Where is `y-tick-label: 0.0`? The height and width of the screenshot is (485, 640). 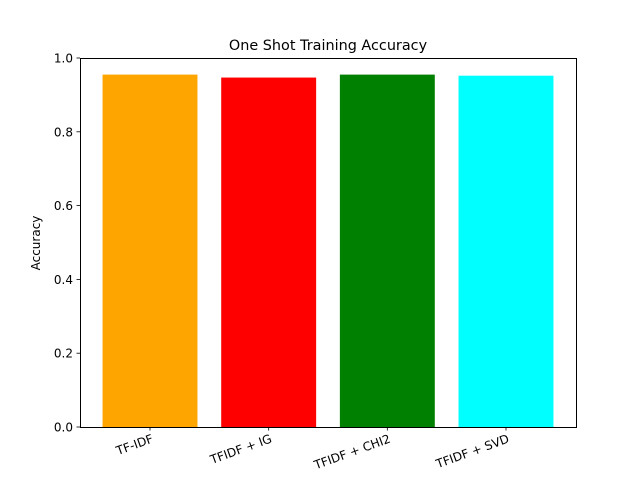
y-tick-label: 0.0 is located at coordinates (63, 428).